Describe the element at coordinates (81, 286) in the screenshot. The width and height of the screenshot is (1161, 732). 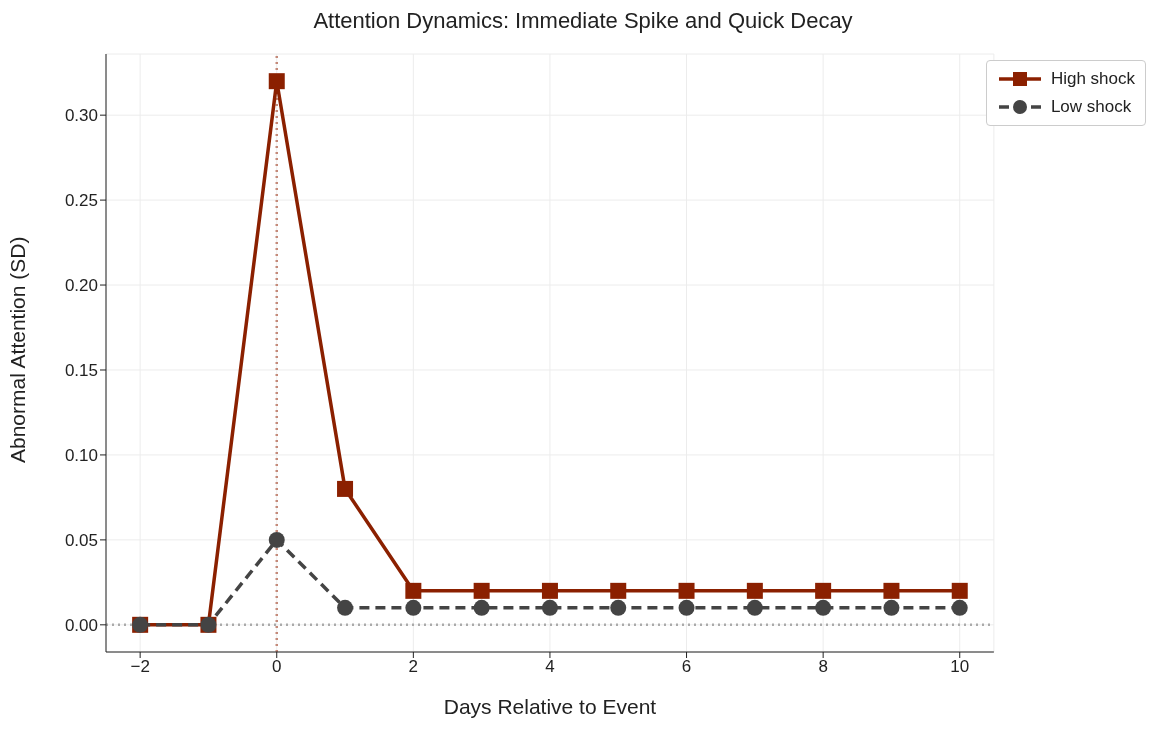
I see `y-tick-label: 0.20` at that location.